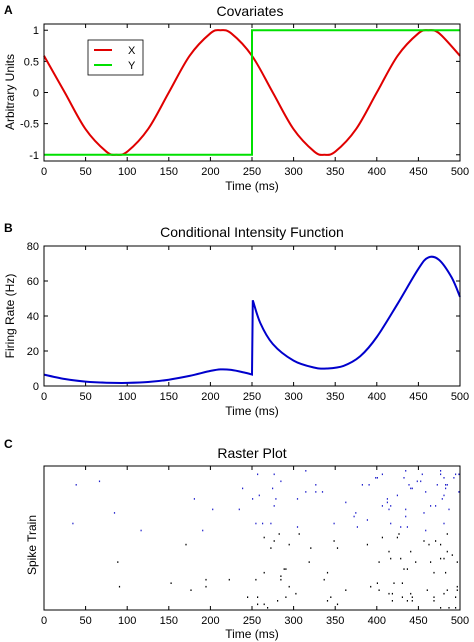 This screenshot has height=642, width=474. What do you see at coordinates (8, 444) in the screenshot?
I see `panel-letter-c: C` at bounding box center [8, 444].